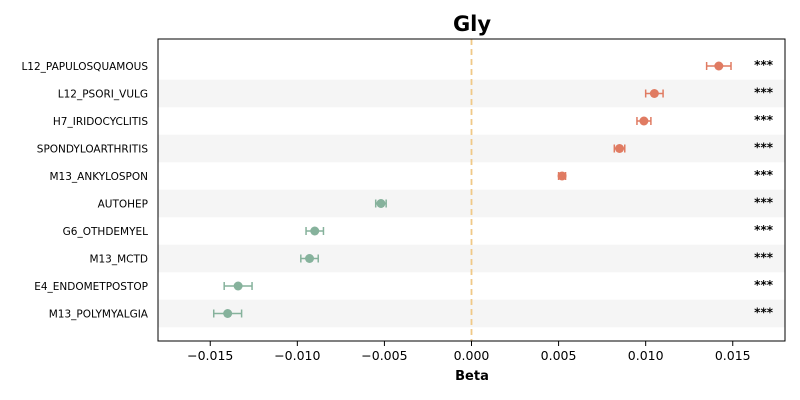 The height and width of the screenshot is (400, 800). I want to click on x-axis-label: Beta, so click(472, 376).